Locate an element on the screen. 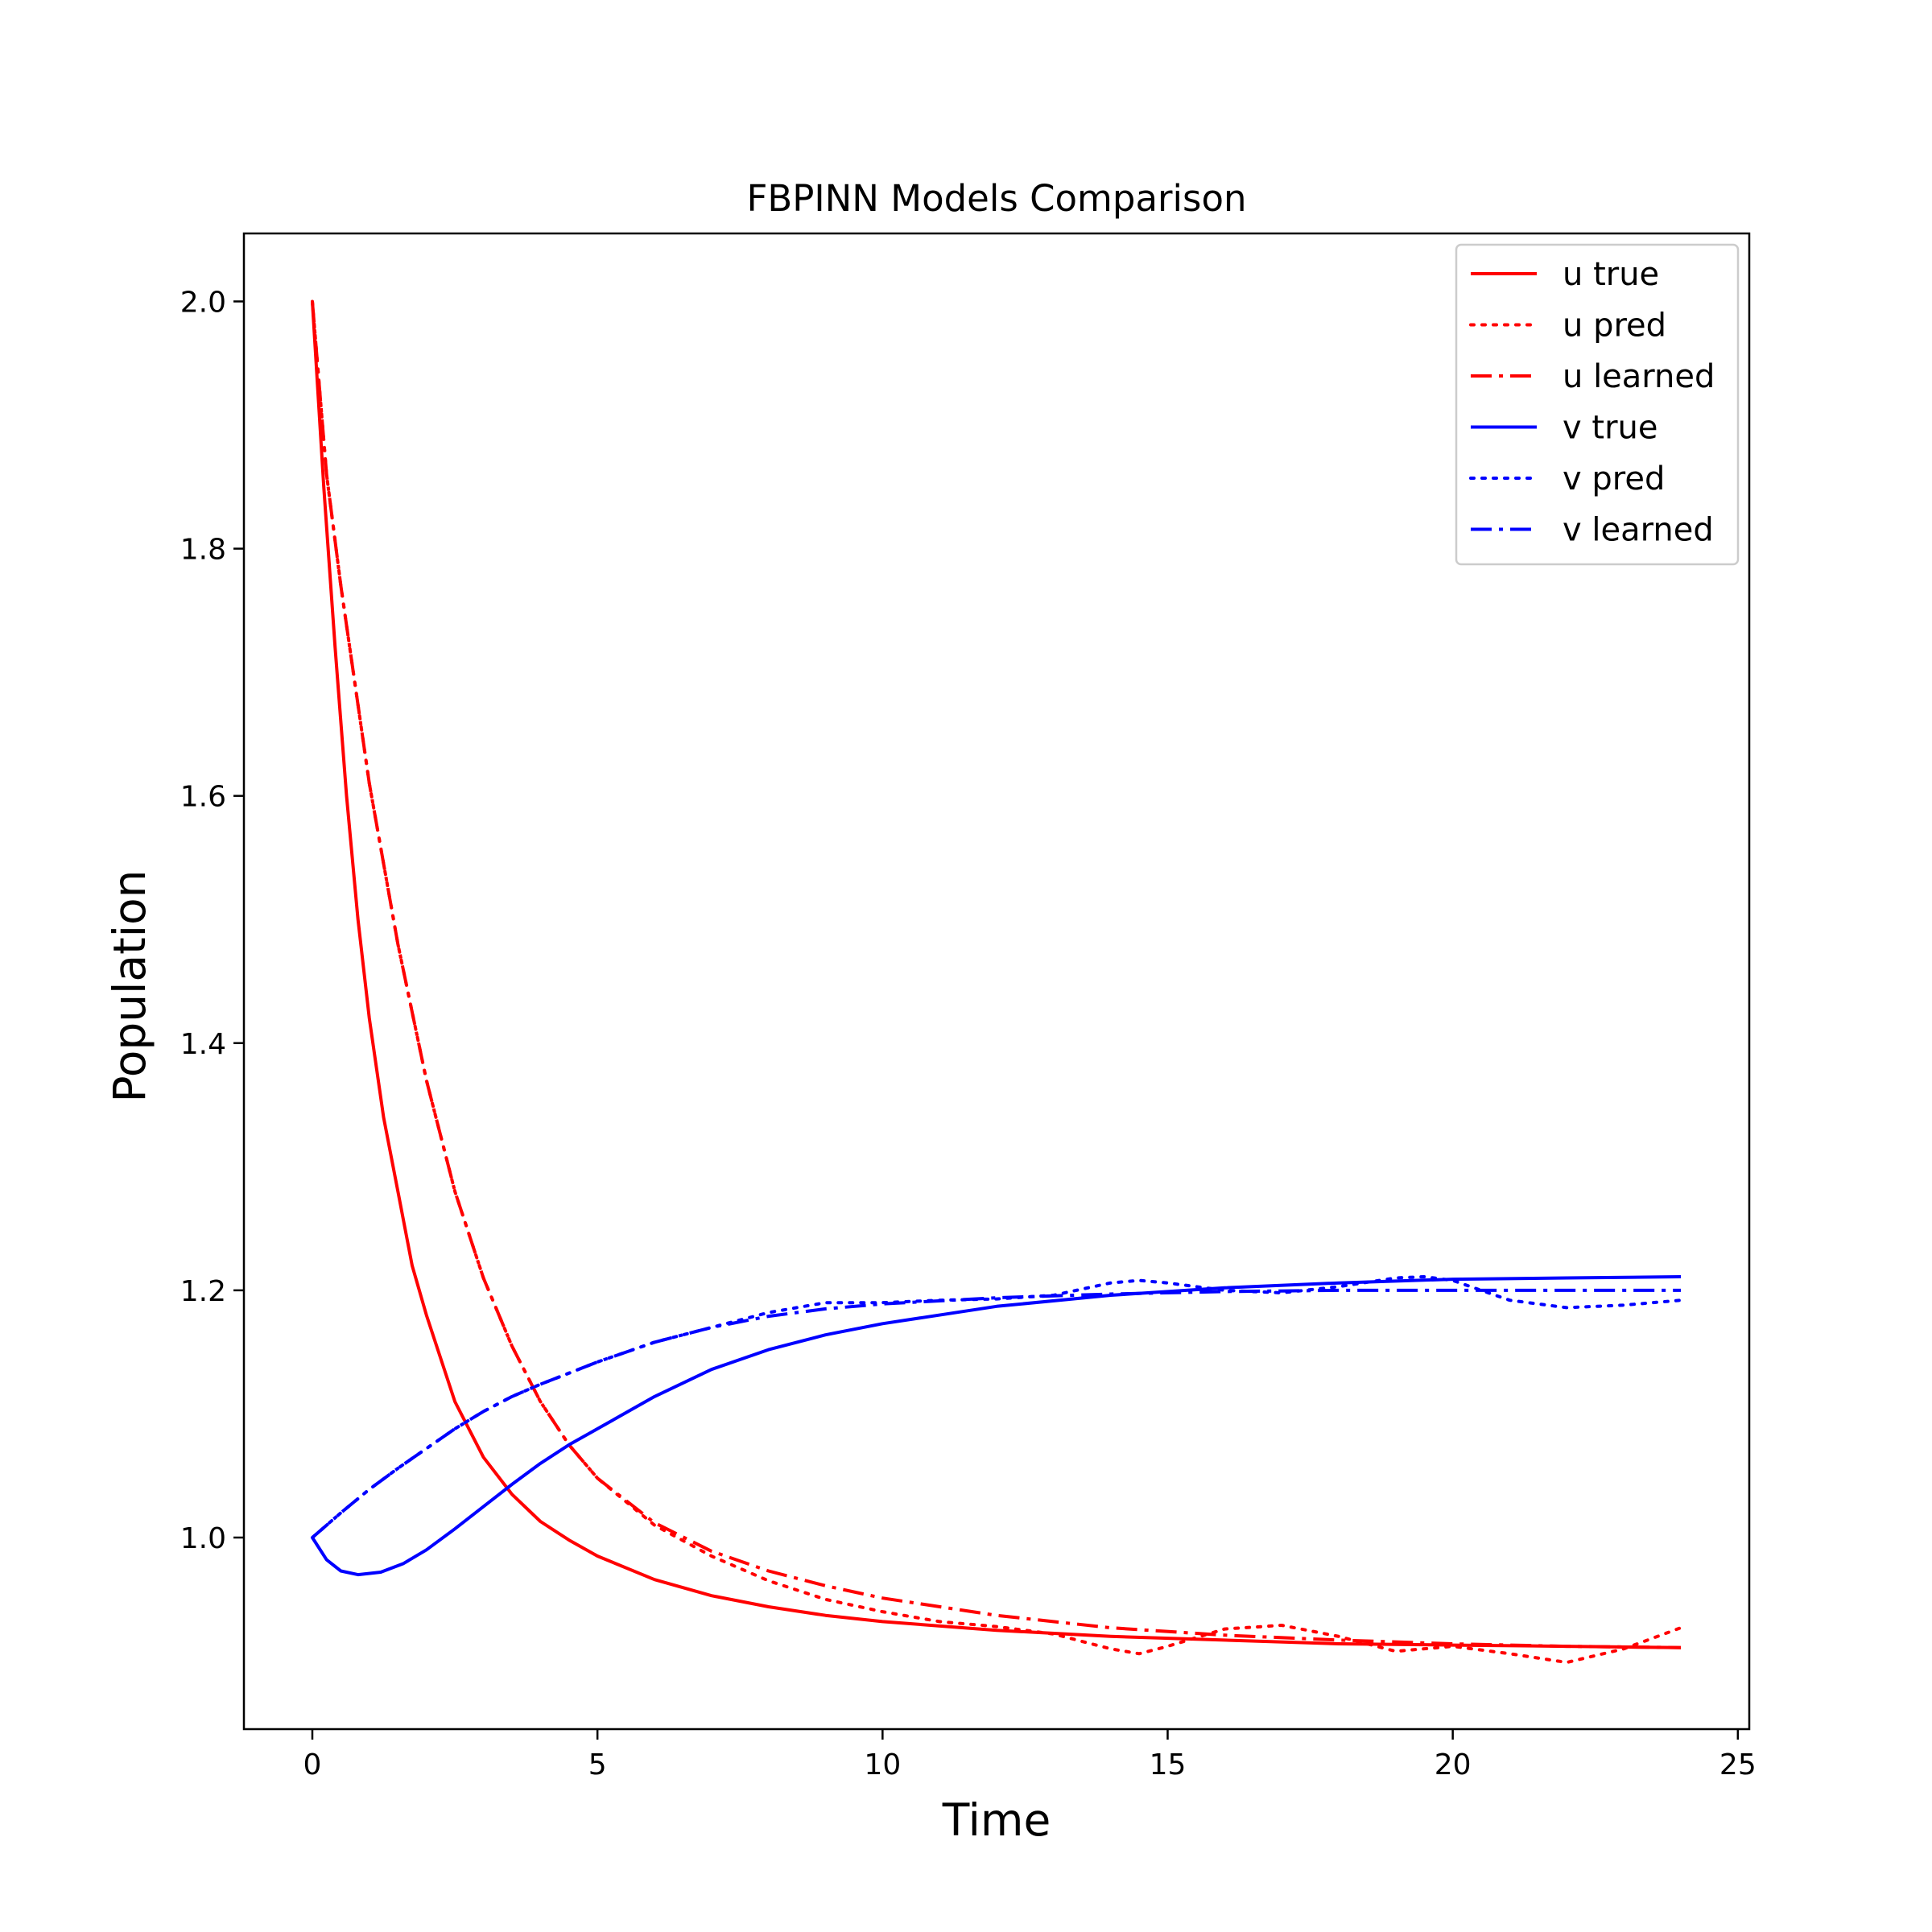 This screenshot has height=1932, width=1932. x-tick-label: 15 is located at coordinates (1168, 1765).